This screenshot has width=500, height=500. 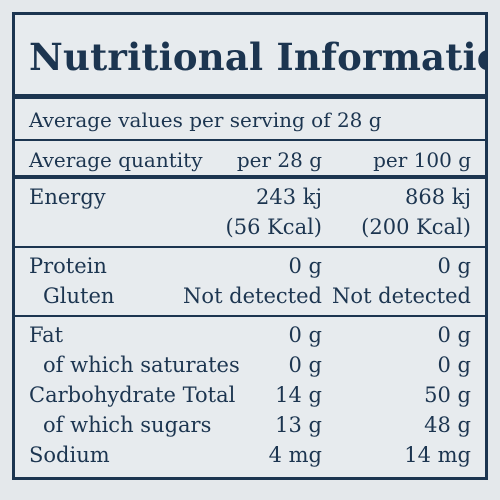 I want to click on row-value-per-serving: 14 g, so click(x=298, y=395).